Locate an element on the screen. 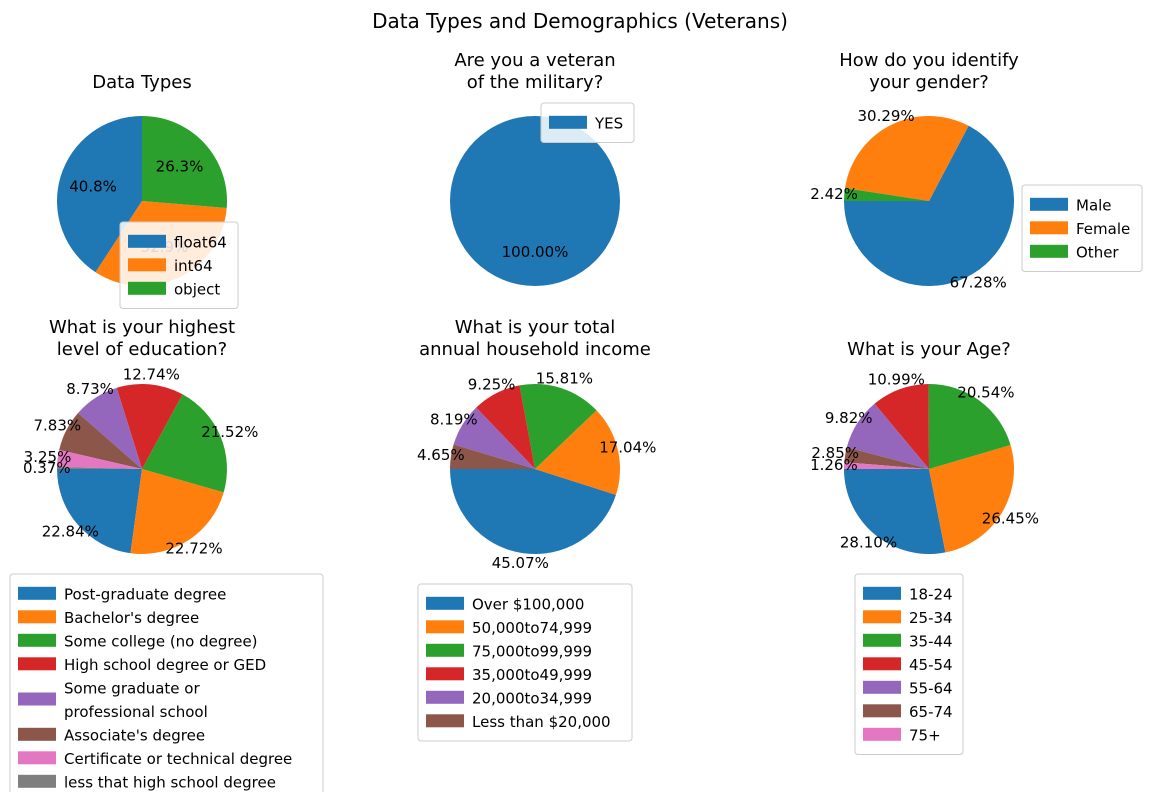 The height and width of the screenshot is (792, 1151). legend-label: 65-74 is located at coordinates (931, 712).